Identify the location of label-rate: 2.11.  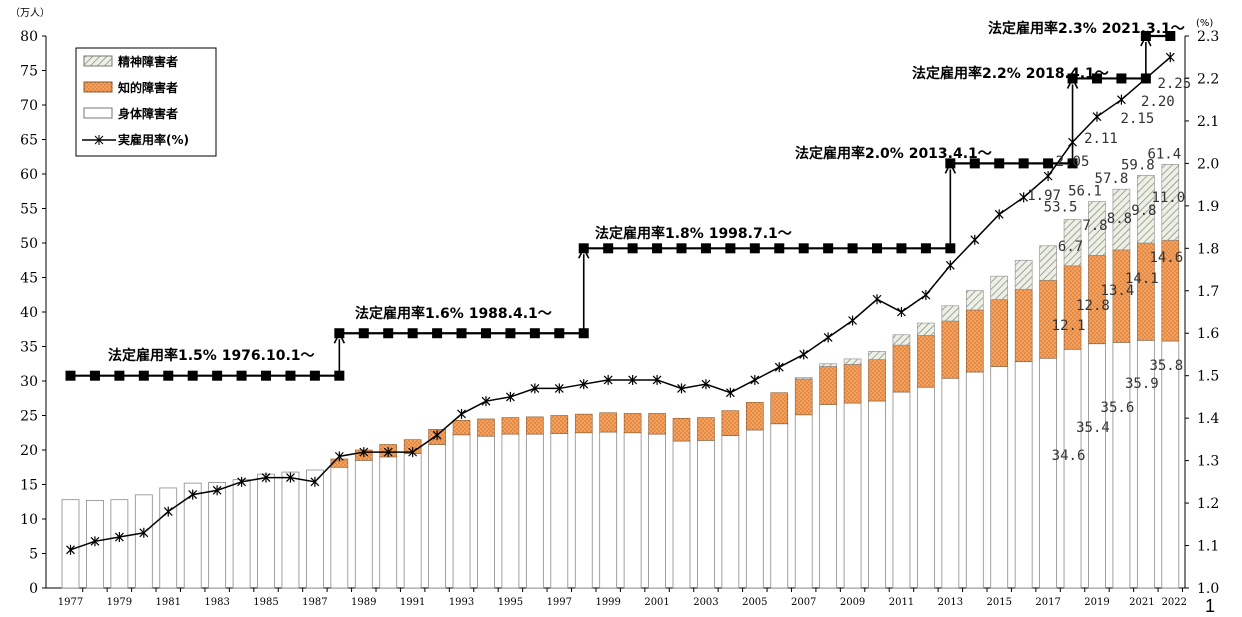
(1101, 139).